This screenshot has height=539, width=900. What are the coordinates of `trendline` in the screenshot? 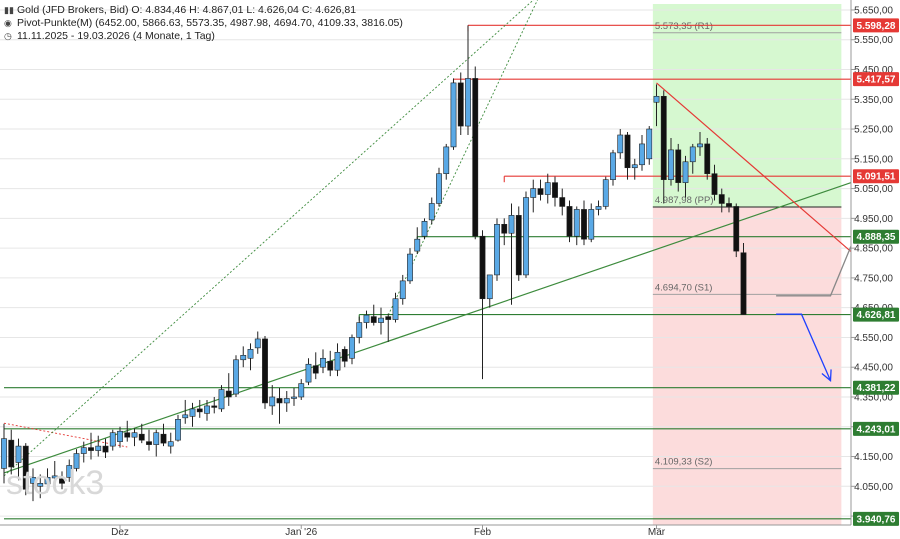 It's located at (65, 435).